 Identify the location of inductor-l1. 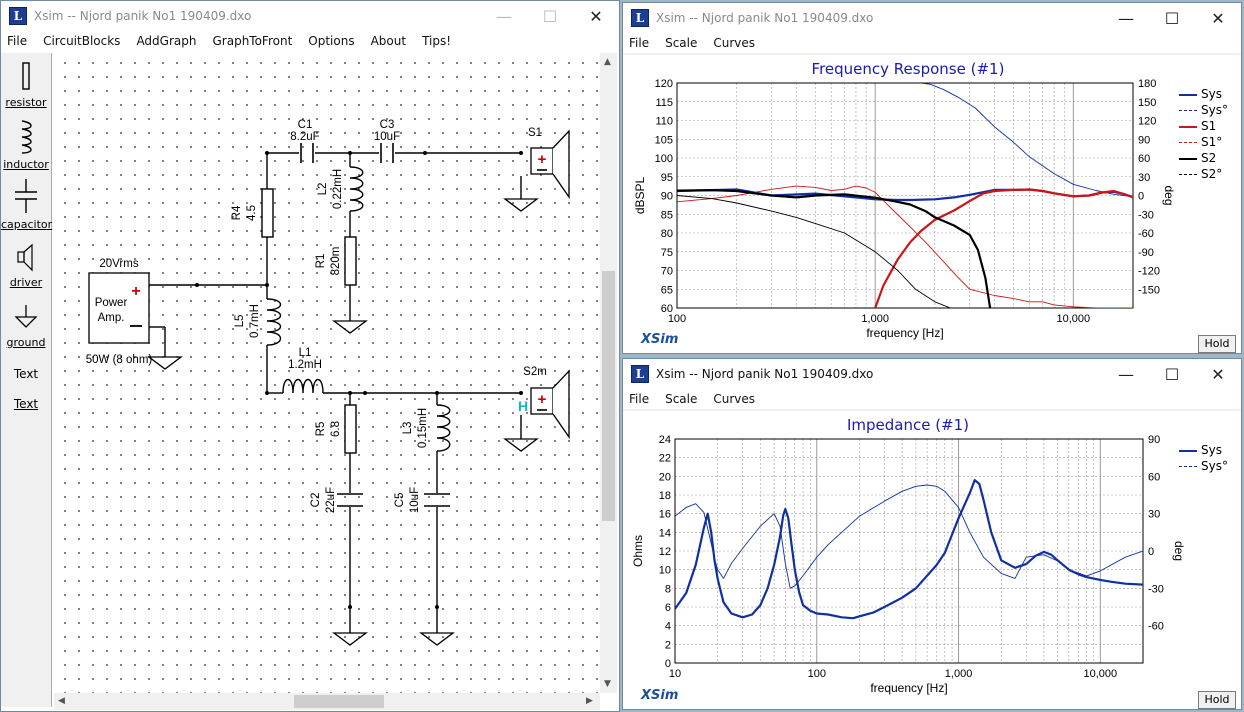
(303, 386).